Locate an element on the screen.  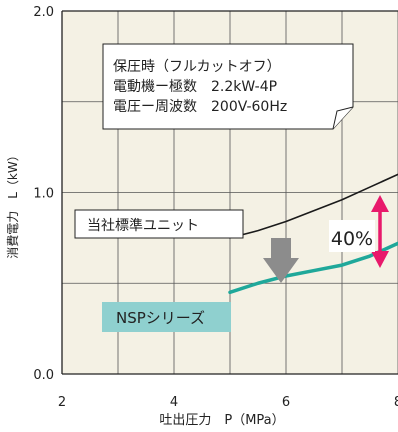
nsp-series-label: NSPシリーズ is located at coordinates (160, 318).